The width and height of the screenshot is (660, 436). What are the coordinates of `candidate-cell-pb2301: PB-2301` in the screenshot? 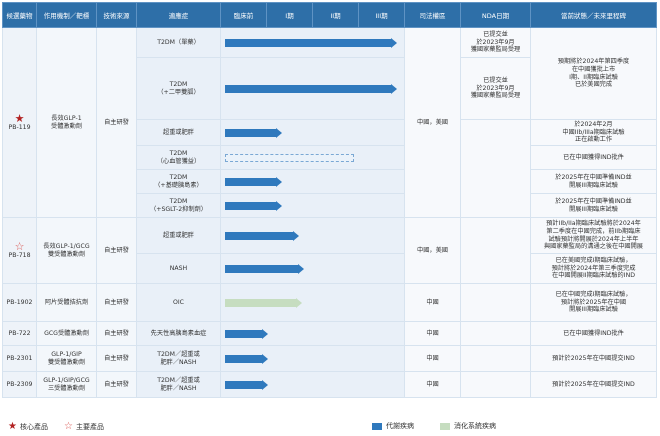 It's located at (19, 358).